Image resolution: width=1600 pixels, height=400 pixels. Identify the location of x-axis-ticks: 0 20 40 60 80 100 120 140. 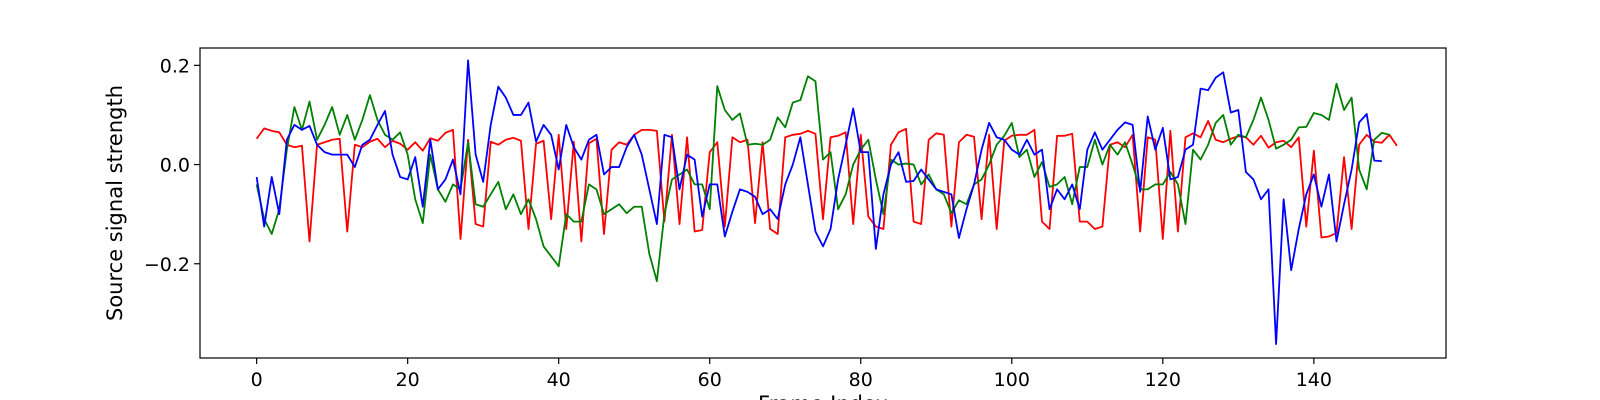
(791, 374).